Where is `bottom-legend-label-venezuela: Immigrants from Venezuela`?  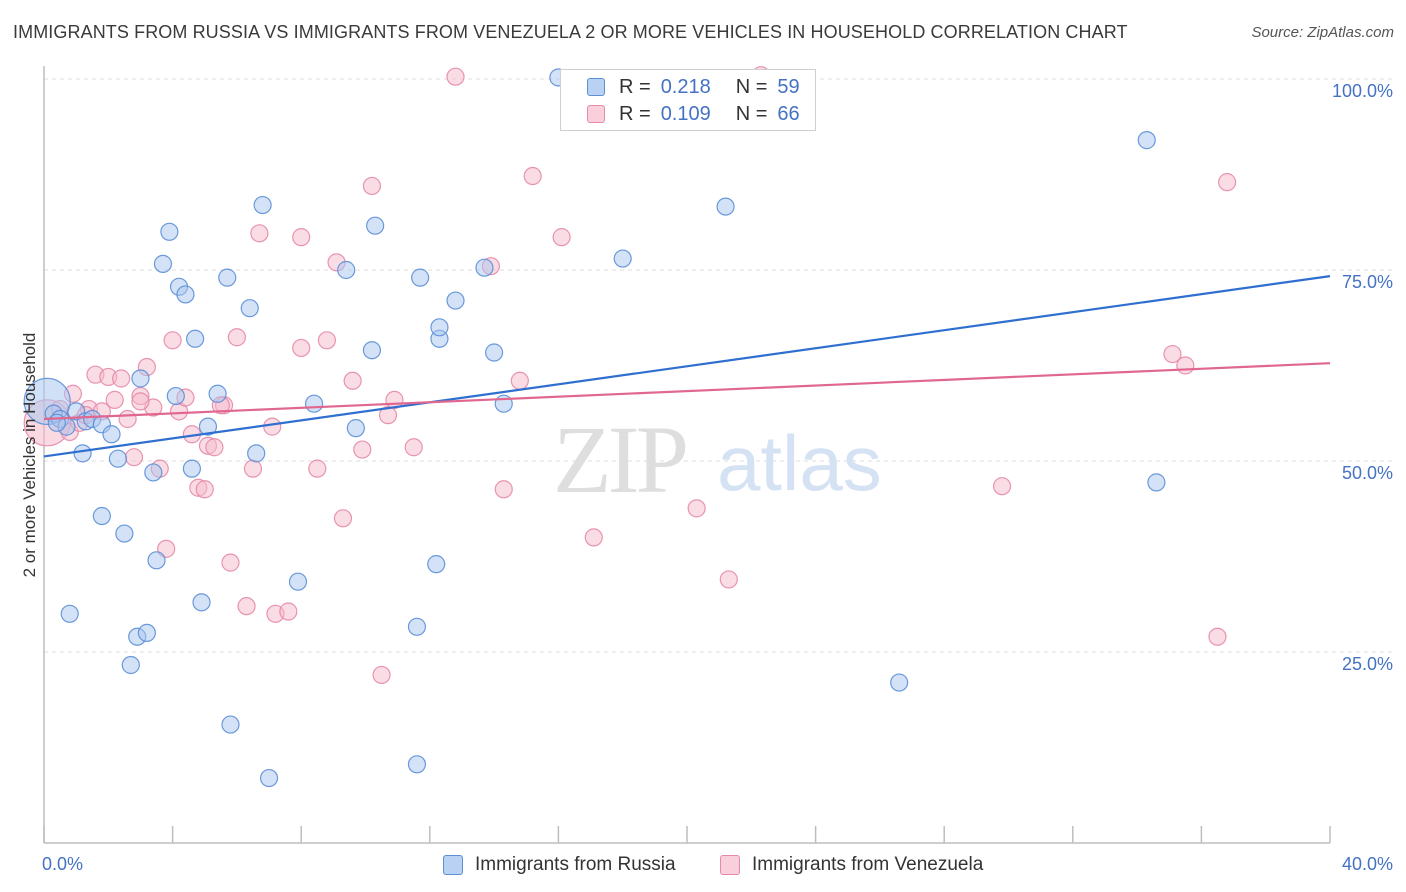 bottom-legend-label-venezuela: Immigrants from Venezuela is located at coordinates (868, 864).